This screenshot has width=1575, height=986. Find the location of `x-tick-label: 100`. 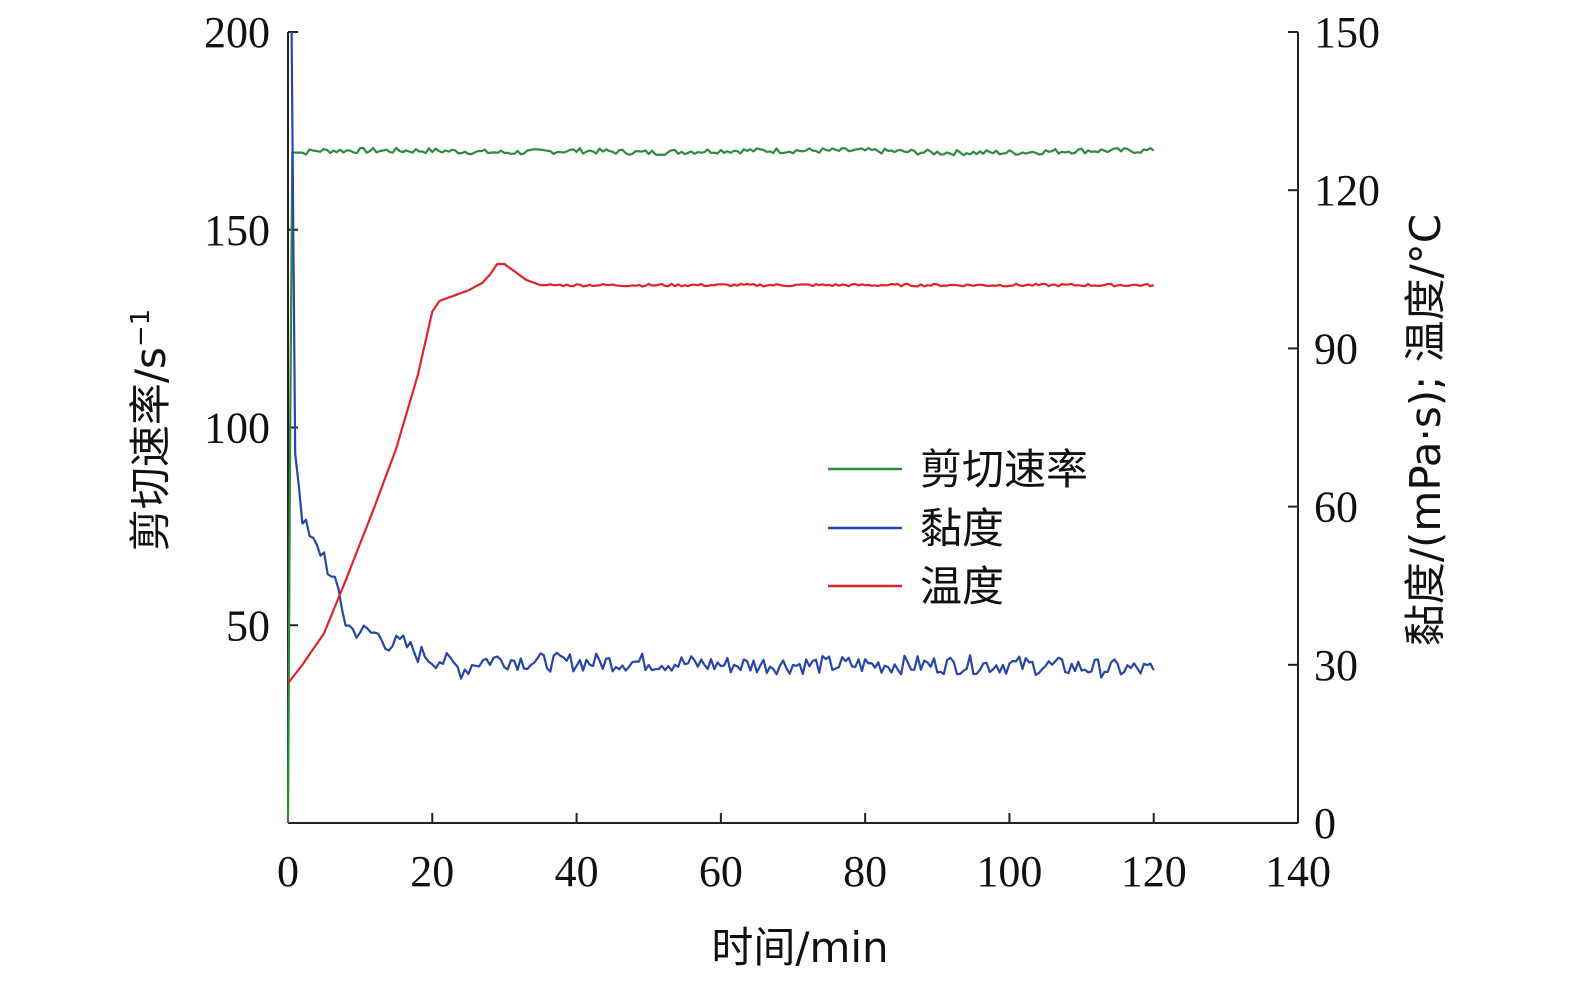

x-tick-label: 100 is located at coordinates (1009, 871).